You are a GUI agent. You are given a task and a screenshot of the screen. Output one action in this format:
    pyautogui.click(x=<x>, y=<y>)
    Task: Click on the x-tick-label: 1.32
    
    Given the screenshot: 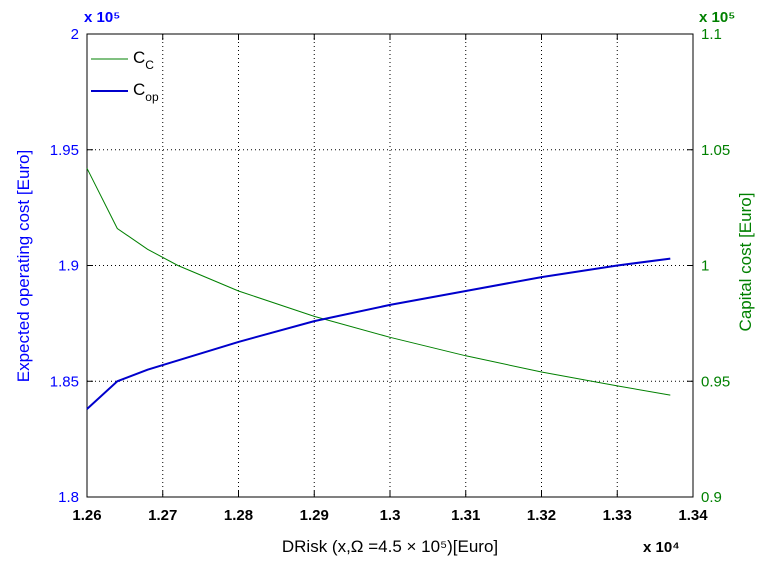 What is the action you would take?
    pyautogui.click(x=541, y=515)
    